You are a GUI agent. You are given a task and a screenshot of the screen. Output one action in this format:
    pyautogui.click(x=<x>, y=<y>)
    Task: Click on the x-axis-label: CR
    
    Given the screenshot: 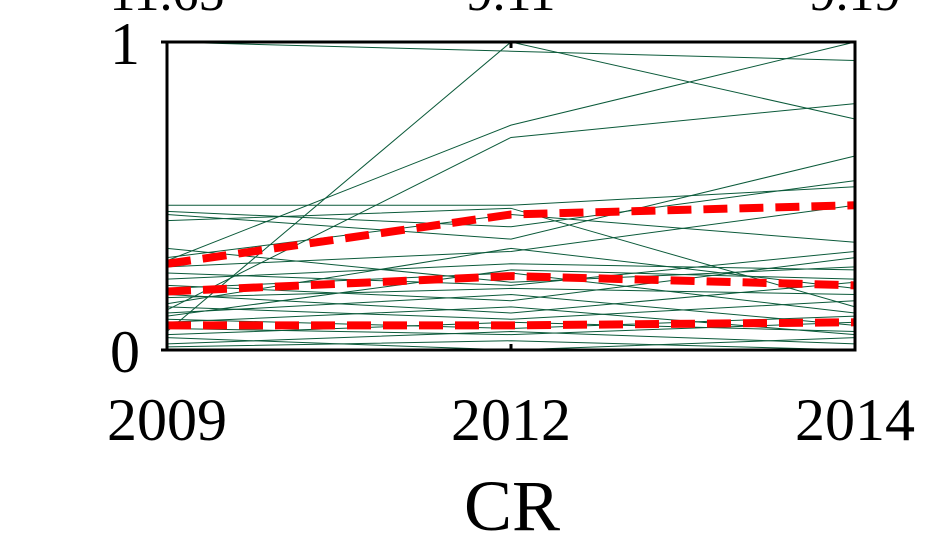 What is the action you would take?
    pyautogui.click(x=512, y=506)
    